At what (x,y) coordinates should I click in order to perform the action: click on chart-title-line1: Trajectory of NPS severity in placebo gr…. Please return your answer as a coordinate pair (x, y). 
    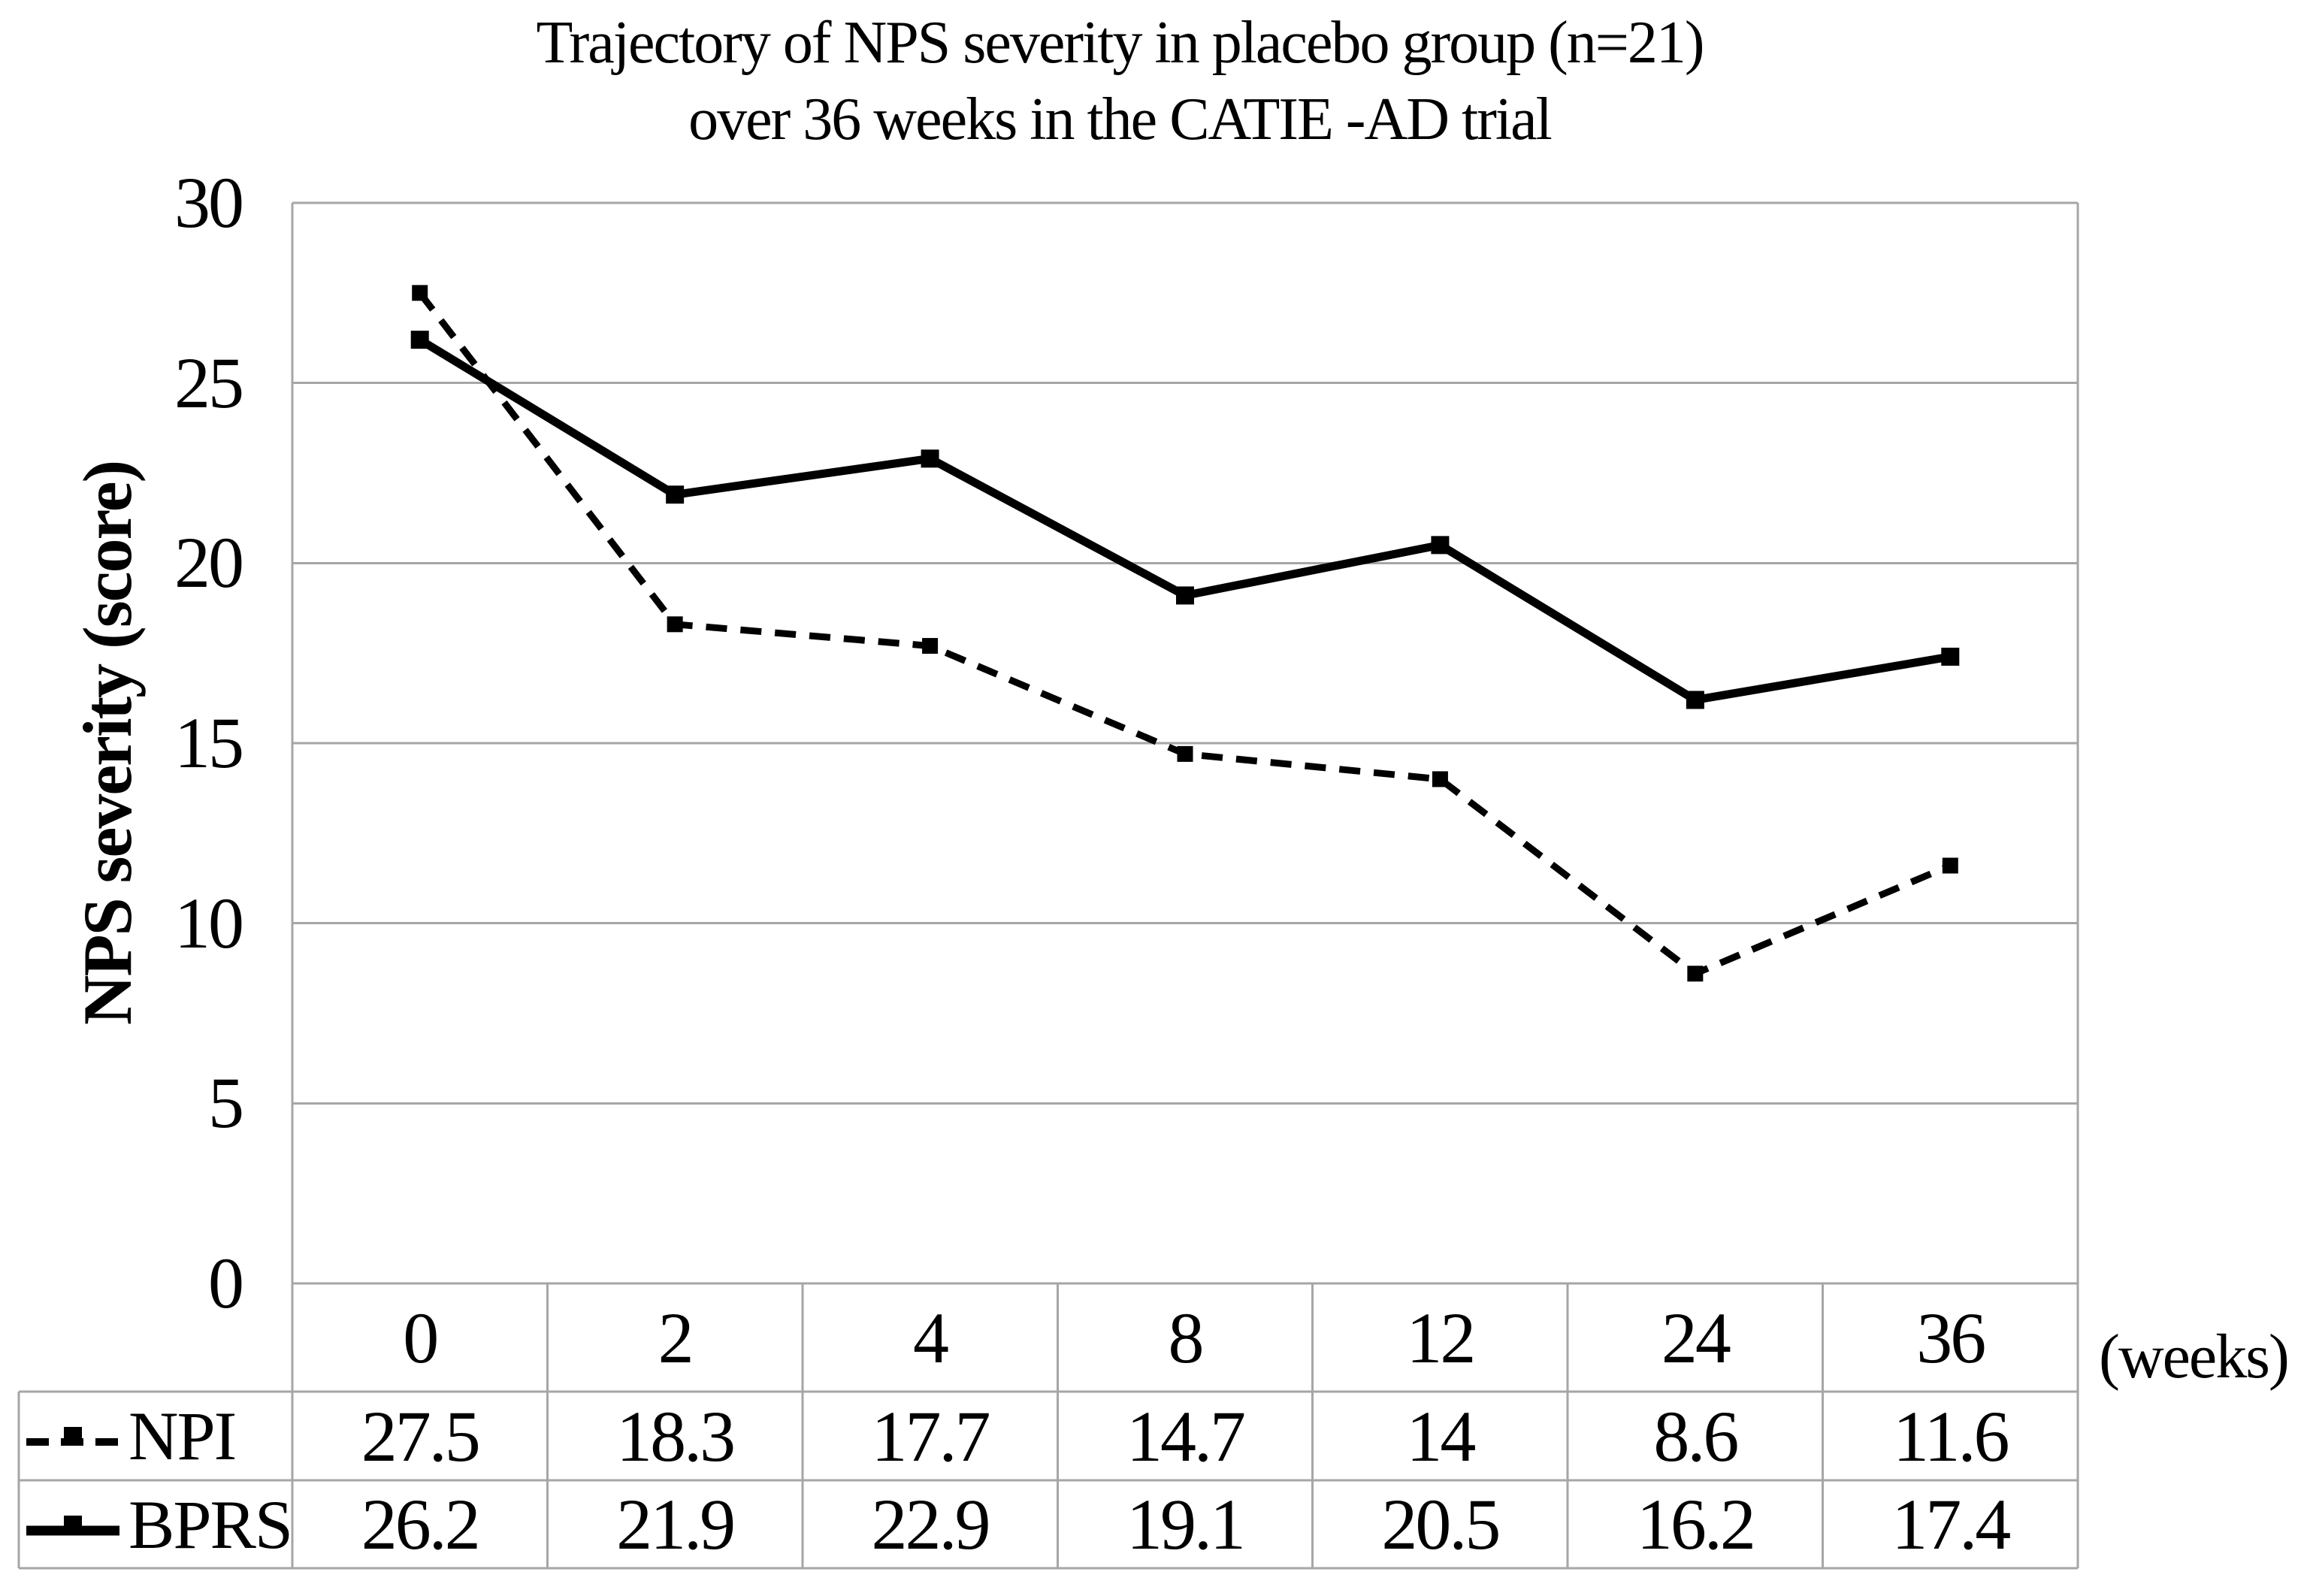
    Looking at the image, I should click on (1120, 43).